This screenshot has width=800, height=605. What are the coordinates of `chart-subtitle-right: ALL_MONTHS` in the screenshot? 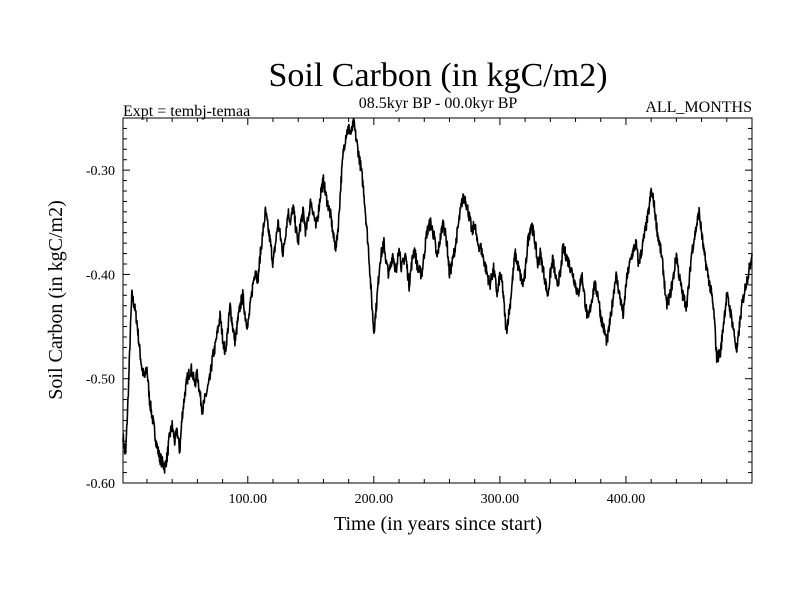 It's located at (698, 107).